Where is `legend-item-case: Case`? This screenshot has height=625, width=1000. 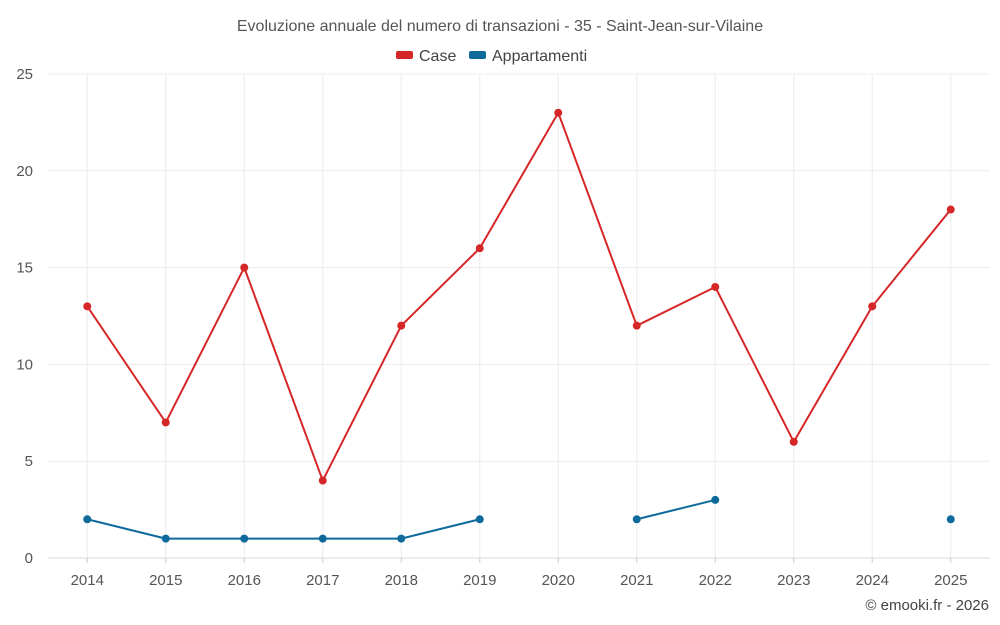
legend-item-case: Case is located at coordinates (426, 56).